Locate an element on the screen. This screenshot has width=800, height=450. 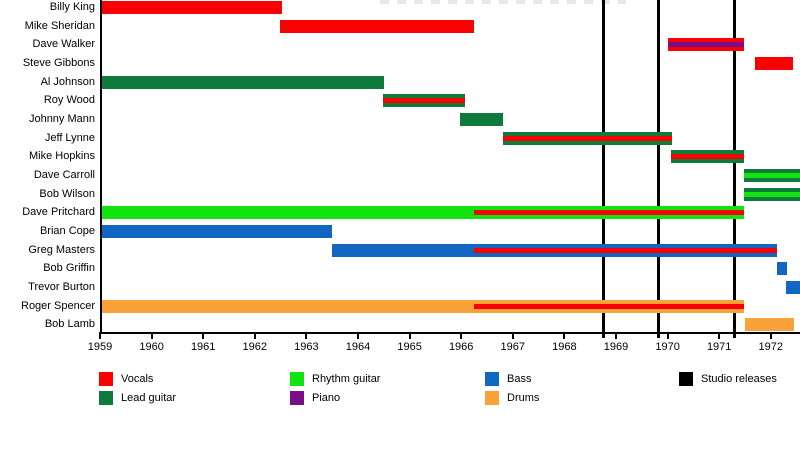
member-label: Dave Pritchard is located at coordinates (58, 212).